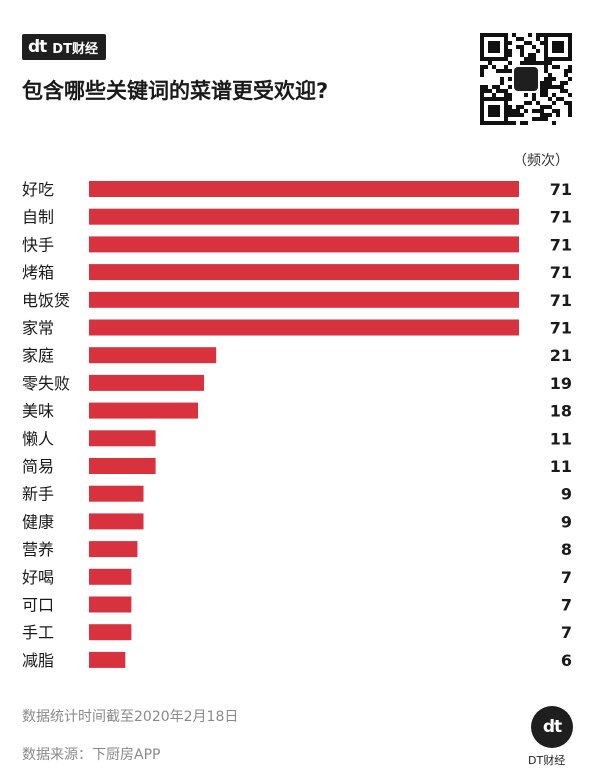 The image size is (603, 772). Describe the element at coordinates (552, 727) in the screenshot. I see `footer-logo: dt` at that location.